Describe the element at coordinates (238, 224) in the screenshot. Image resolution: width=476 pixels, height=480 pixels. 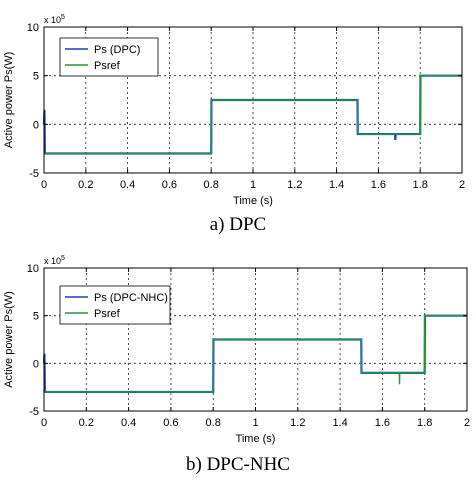
I see `chart-caption: a) DPC` at that location.